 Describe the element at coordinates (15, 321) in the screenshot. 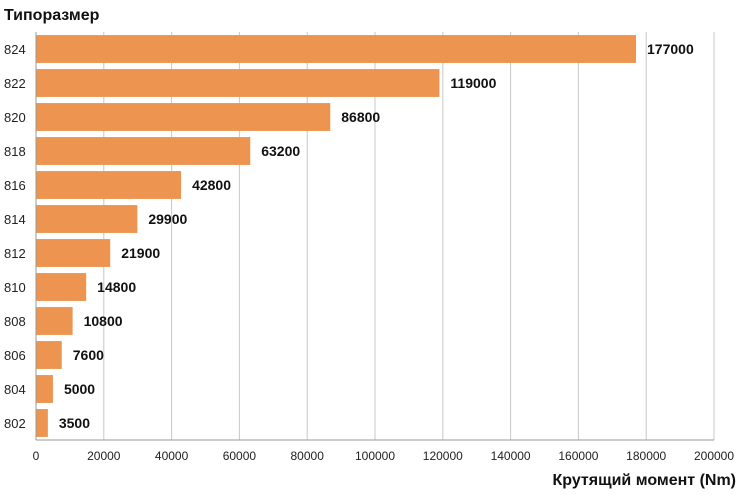

I see `category-label: 808` at that location.